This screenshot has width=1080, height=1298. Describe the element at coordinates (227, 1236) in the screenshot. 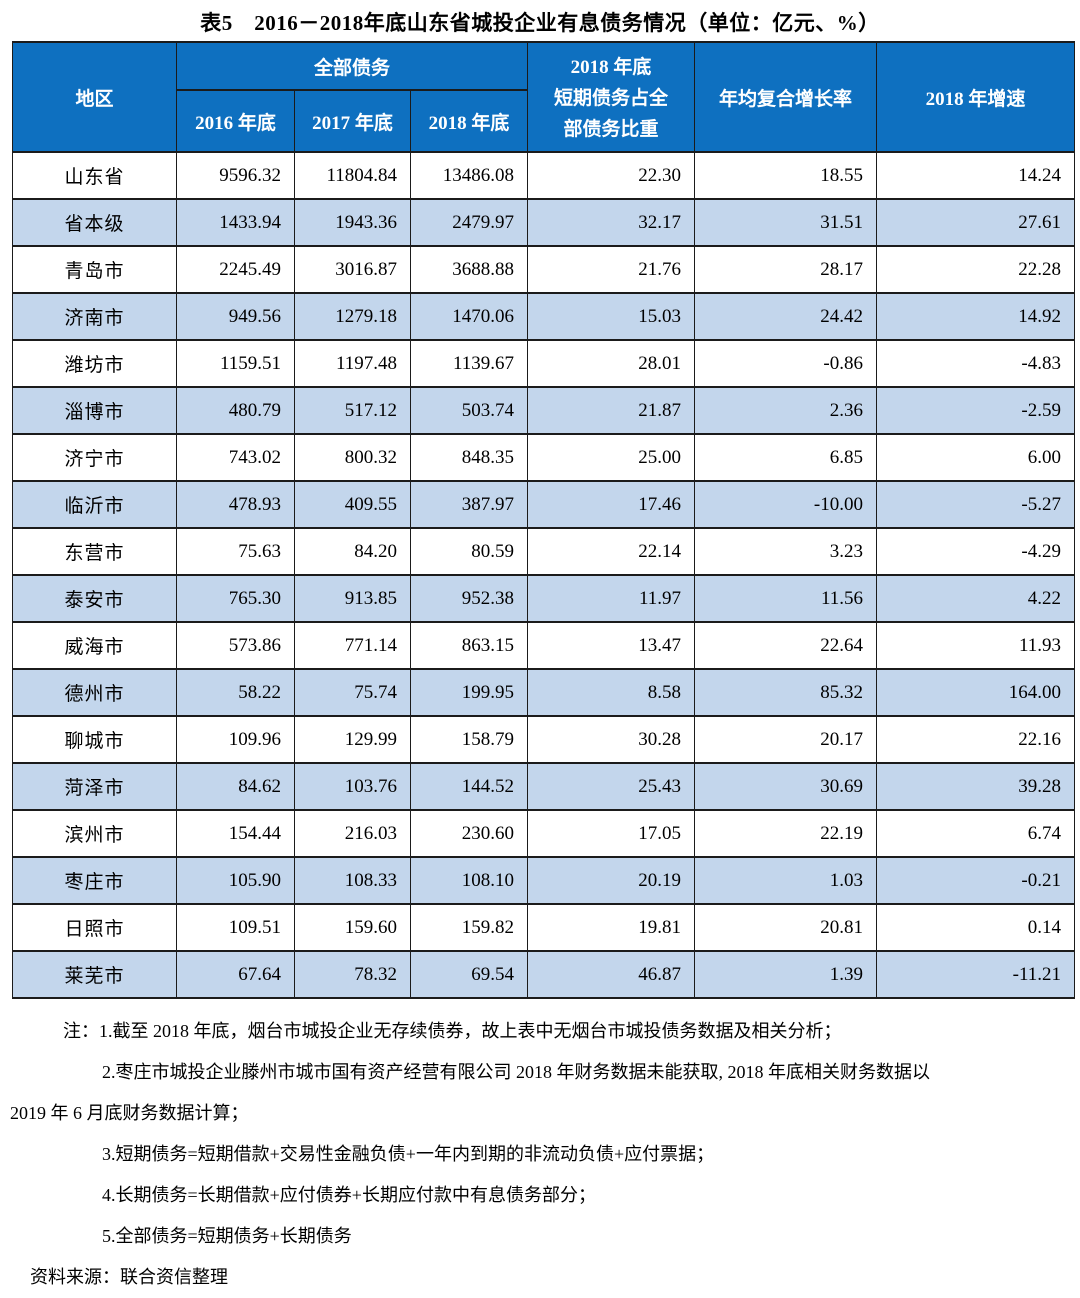

I see `footnote-5: 5.全部债务=短期债务+长期债务` at that location.